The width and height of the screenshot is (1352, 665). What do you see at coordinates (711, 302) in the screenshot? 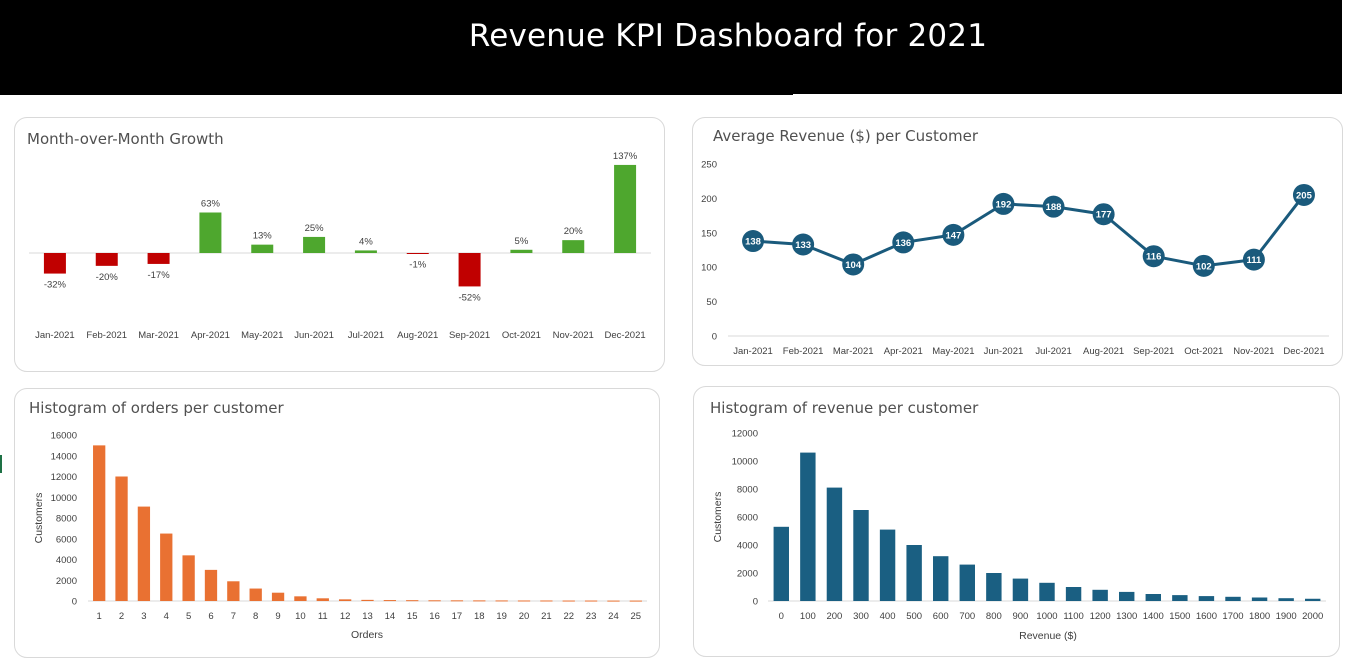
I see `avg-y-tick-label: 50` at bounding box center [711, 302].